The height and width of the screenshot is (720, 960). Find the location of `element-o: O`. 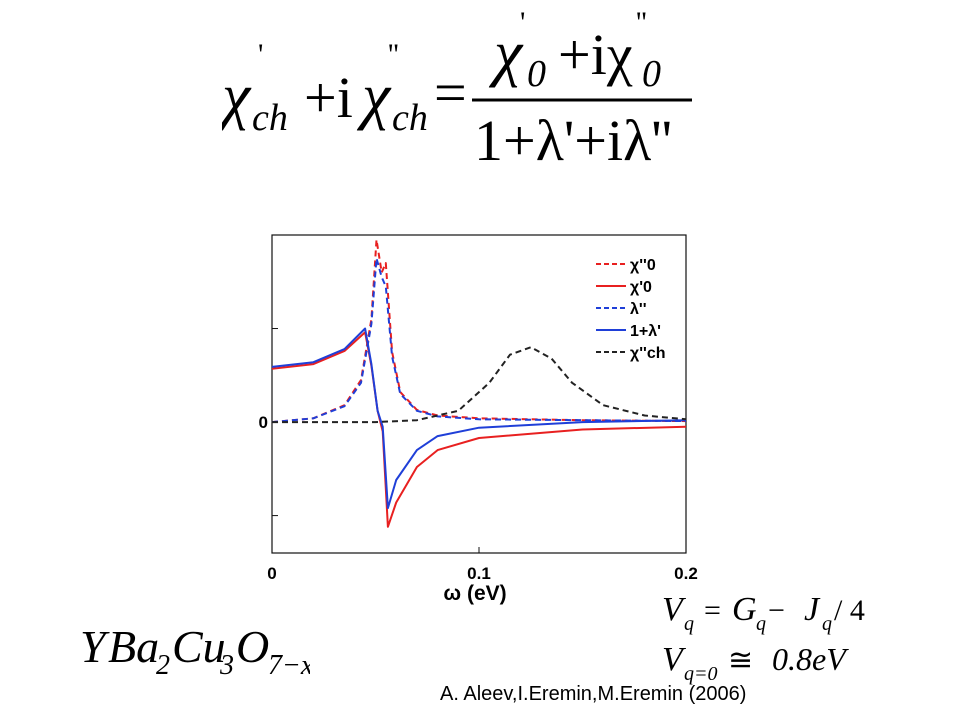

element-o: O is located at coordinates (252, 646).